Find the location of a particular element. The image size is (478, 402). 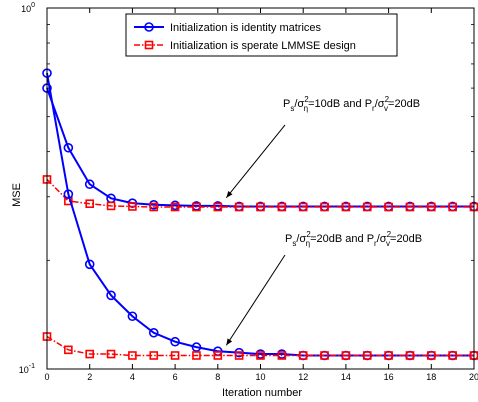

y-tick-exponent: 0 is located at coordinates (33, 5).